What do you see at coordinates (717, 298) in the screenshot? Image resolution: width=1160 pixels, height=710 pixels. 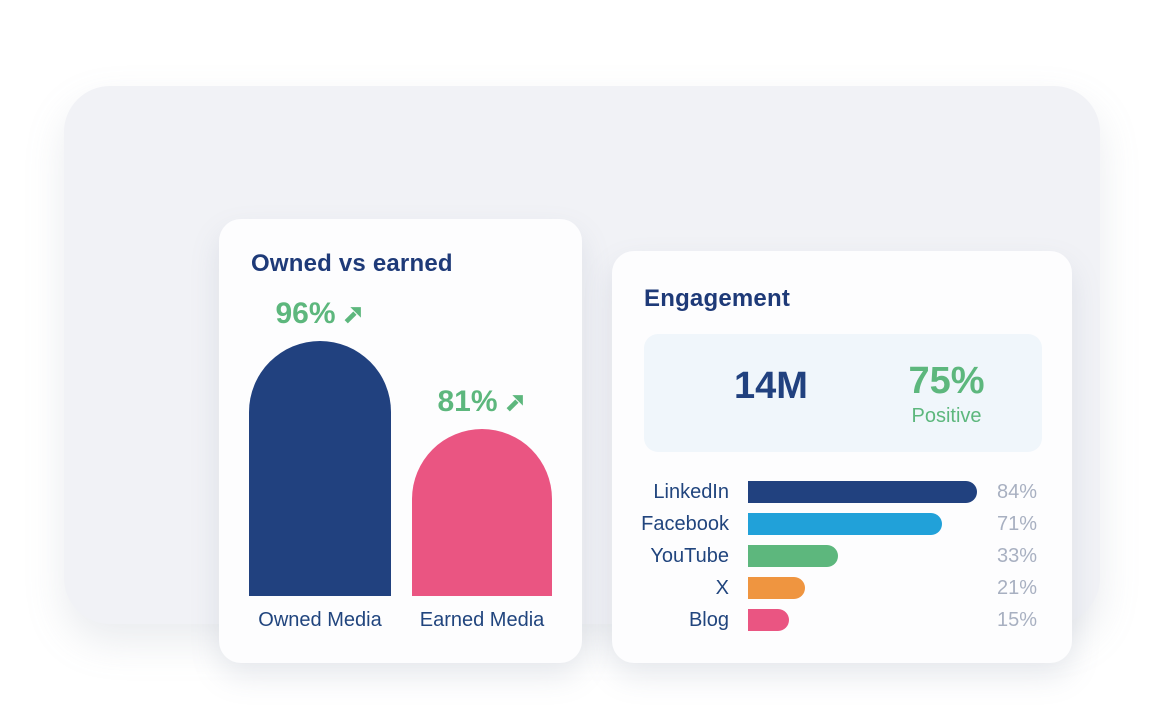 I see `engagement-title: Engagement` at bounding box center [717, 298].